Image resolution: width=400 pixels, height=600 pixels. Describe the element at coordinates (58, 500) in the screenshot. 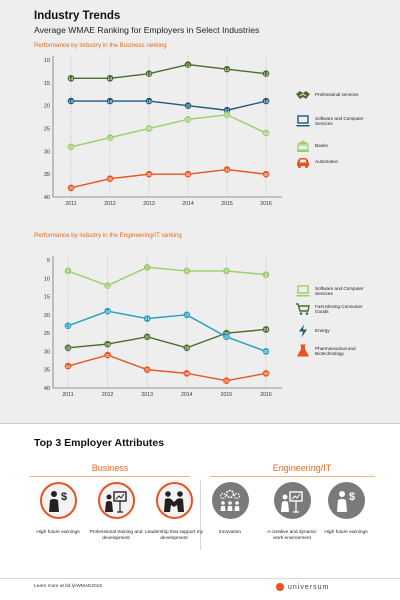

I see `business-attribute-0-badge: $` at that location.